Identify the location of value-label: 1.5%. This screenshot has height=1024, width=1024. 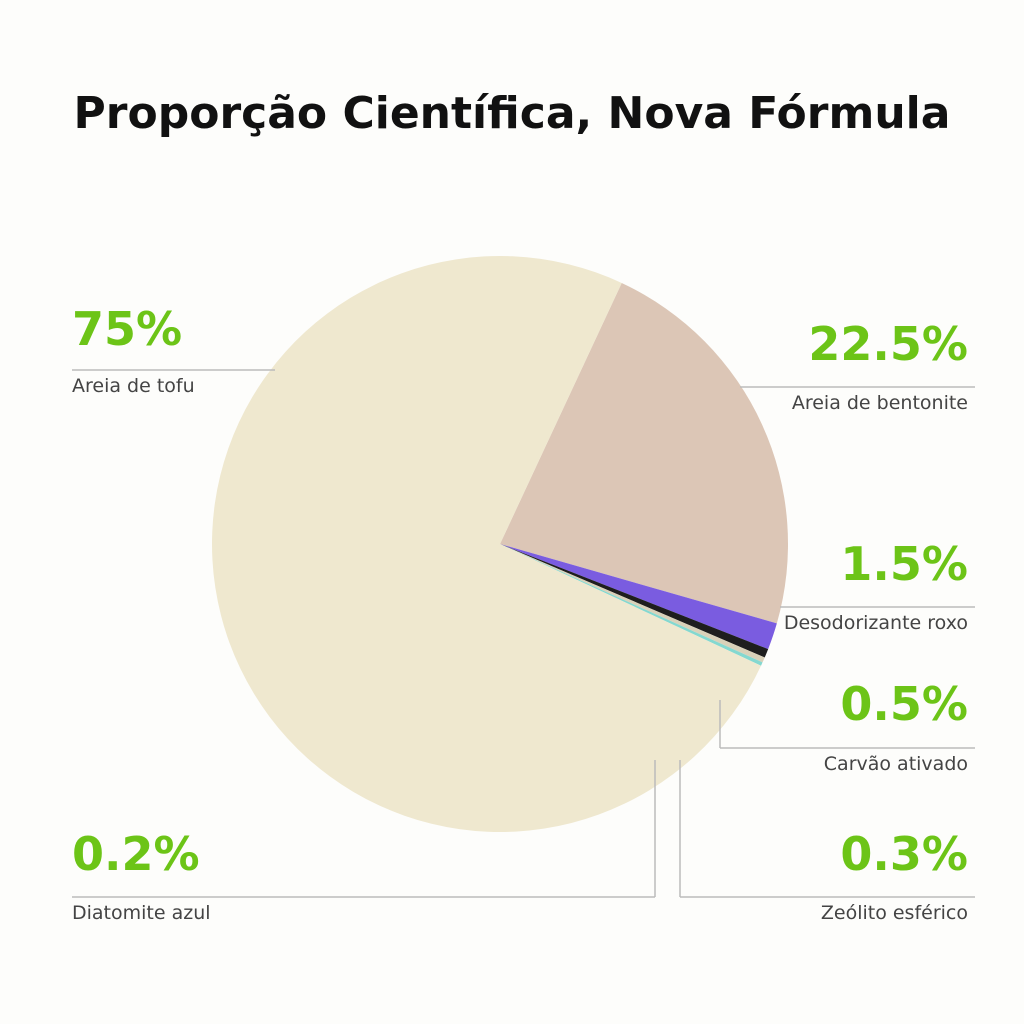
(904, 564).